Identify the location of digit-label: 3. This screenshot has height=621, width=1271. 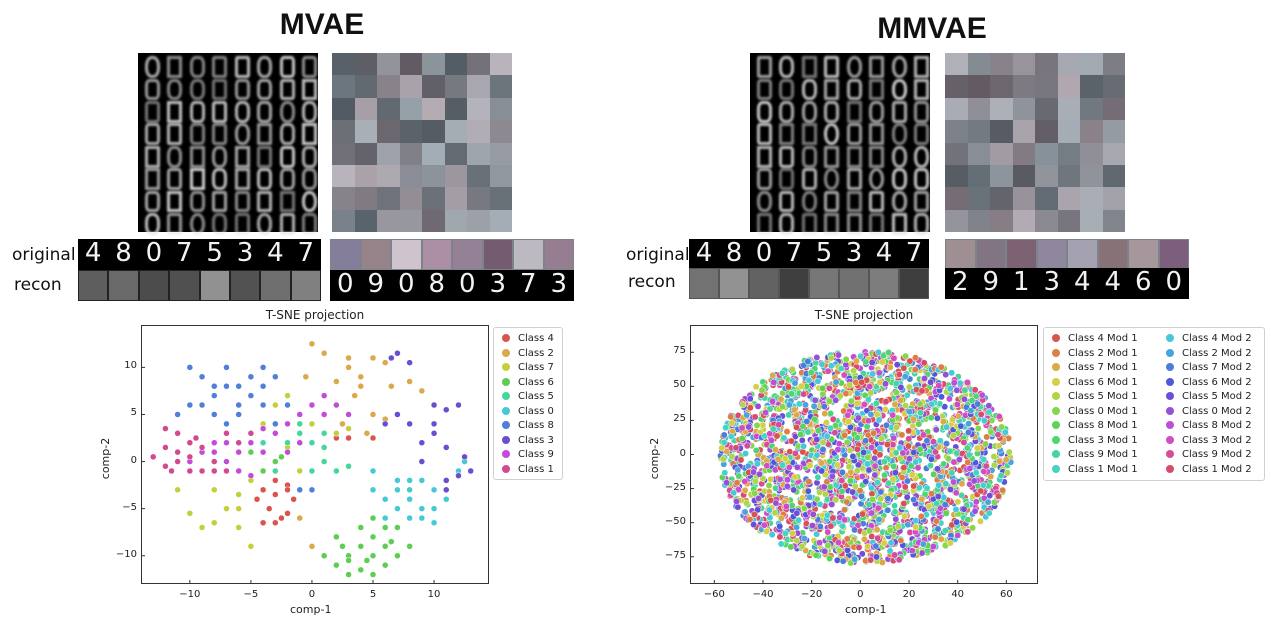
(559, 284).